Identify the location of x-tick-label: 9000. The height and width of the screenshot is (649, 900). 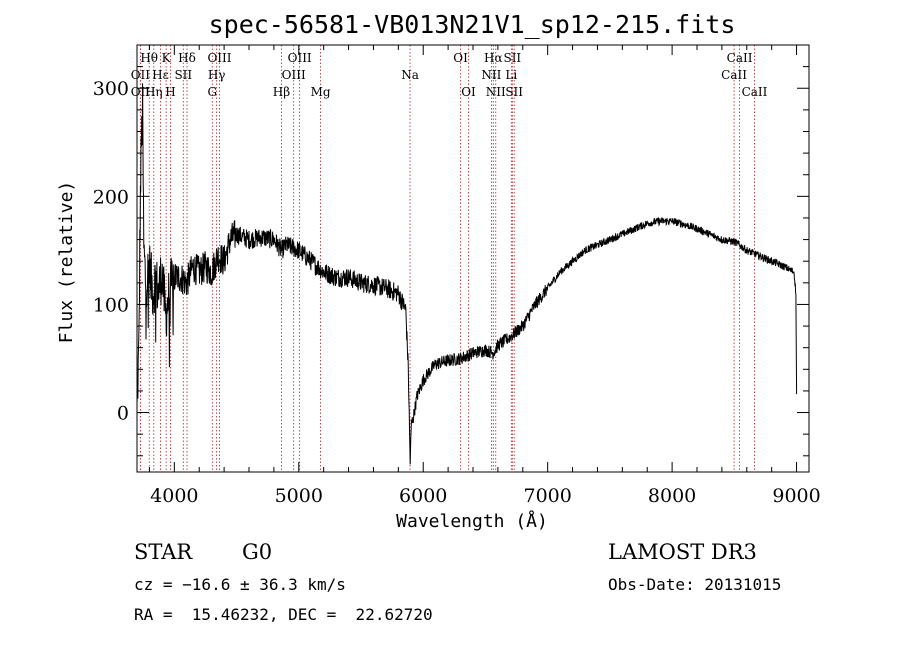
(796, 496).